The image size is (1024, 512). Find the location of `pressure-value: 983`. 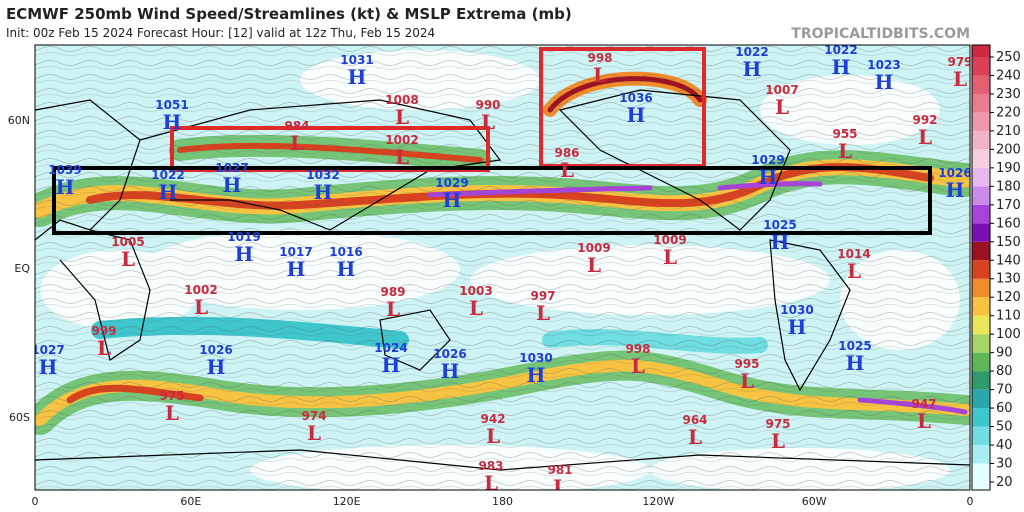

pressure-value: 983 is located at coordinates (490, 466).